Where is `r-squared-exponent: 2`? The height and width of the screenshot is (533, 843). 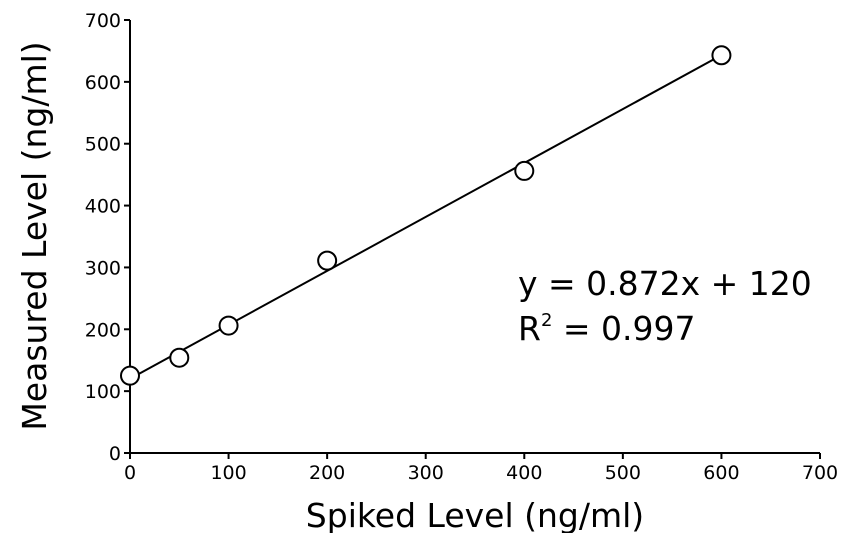
r-squared-exponent: 2 is located at coordinates (546, 320).